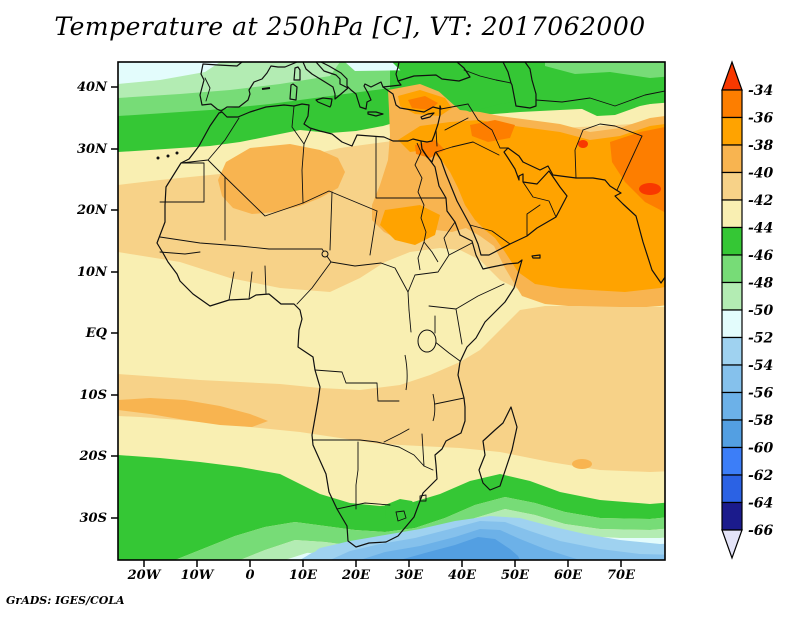 The height and width of the screenshot is (618, 800). I want to click on socotra-coastline, so click(536, 256).